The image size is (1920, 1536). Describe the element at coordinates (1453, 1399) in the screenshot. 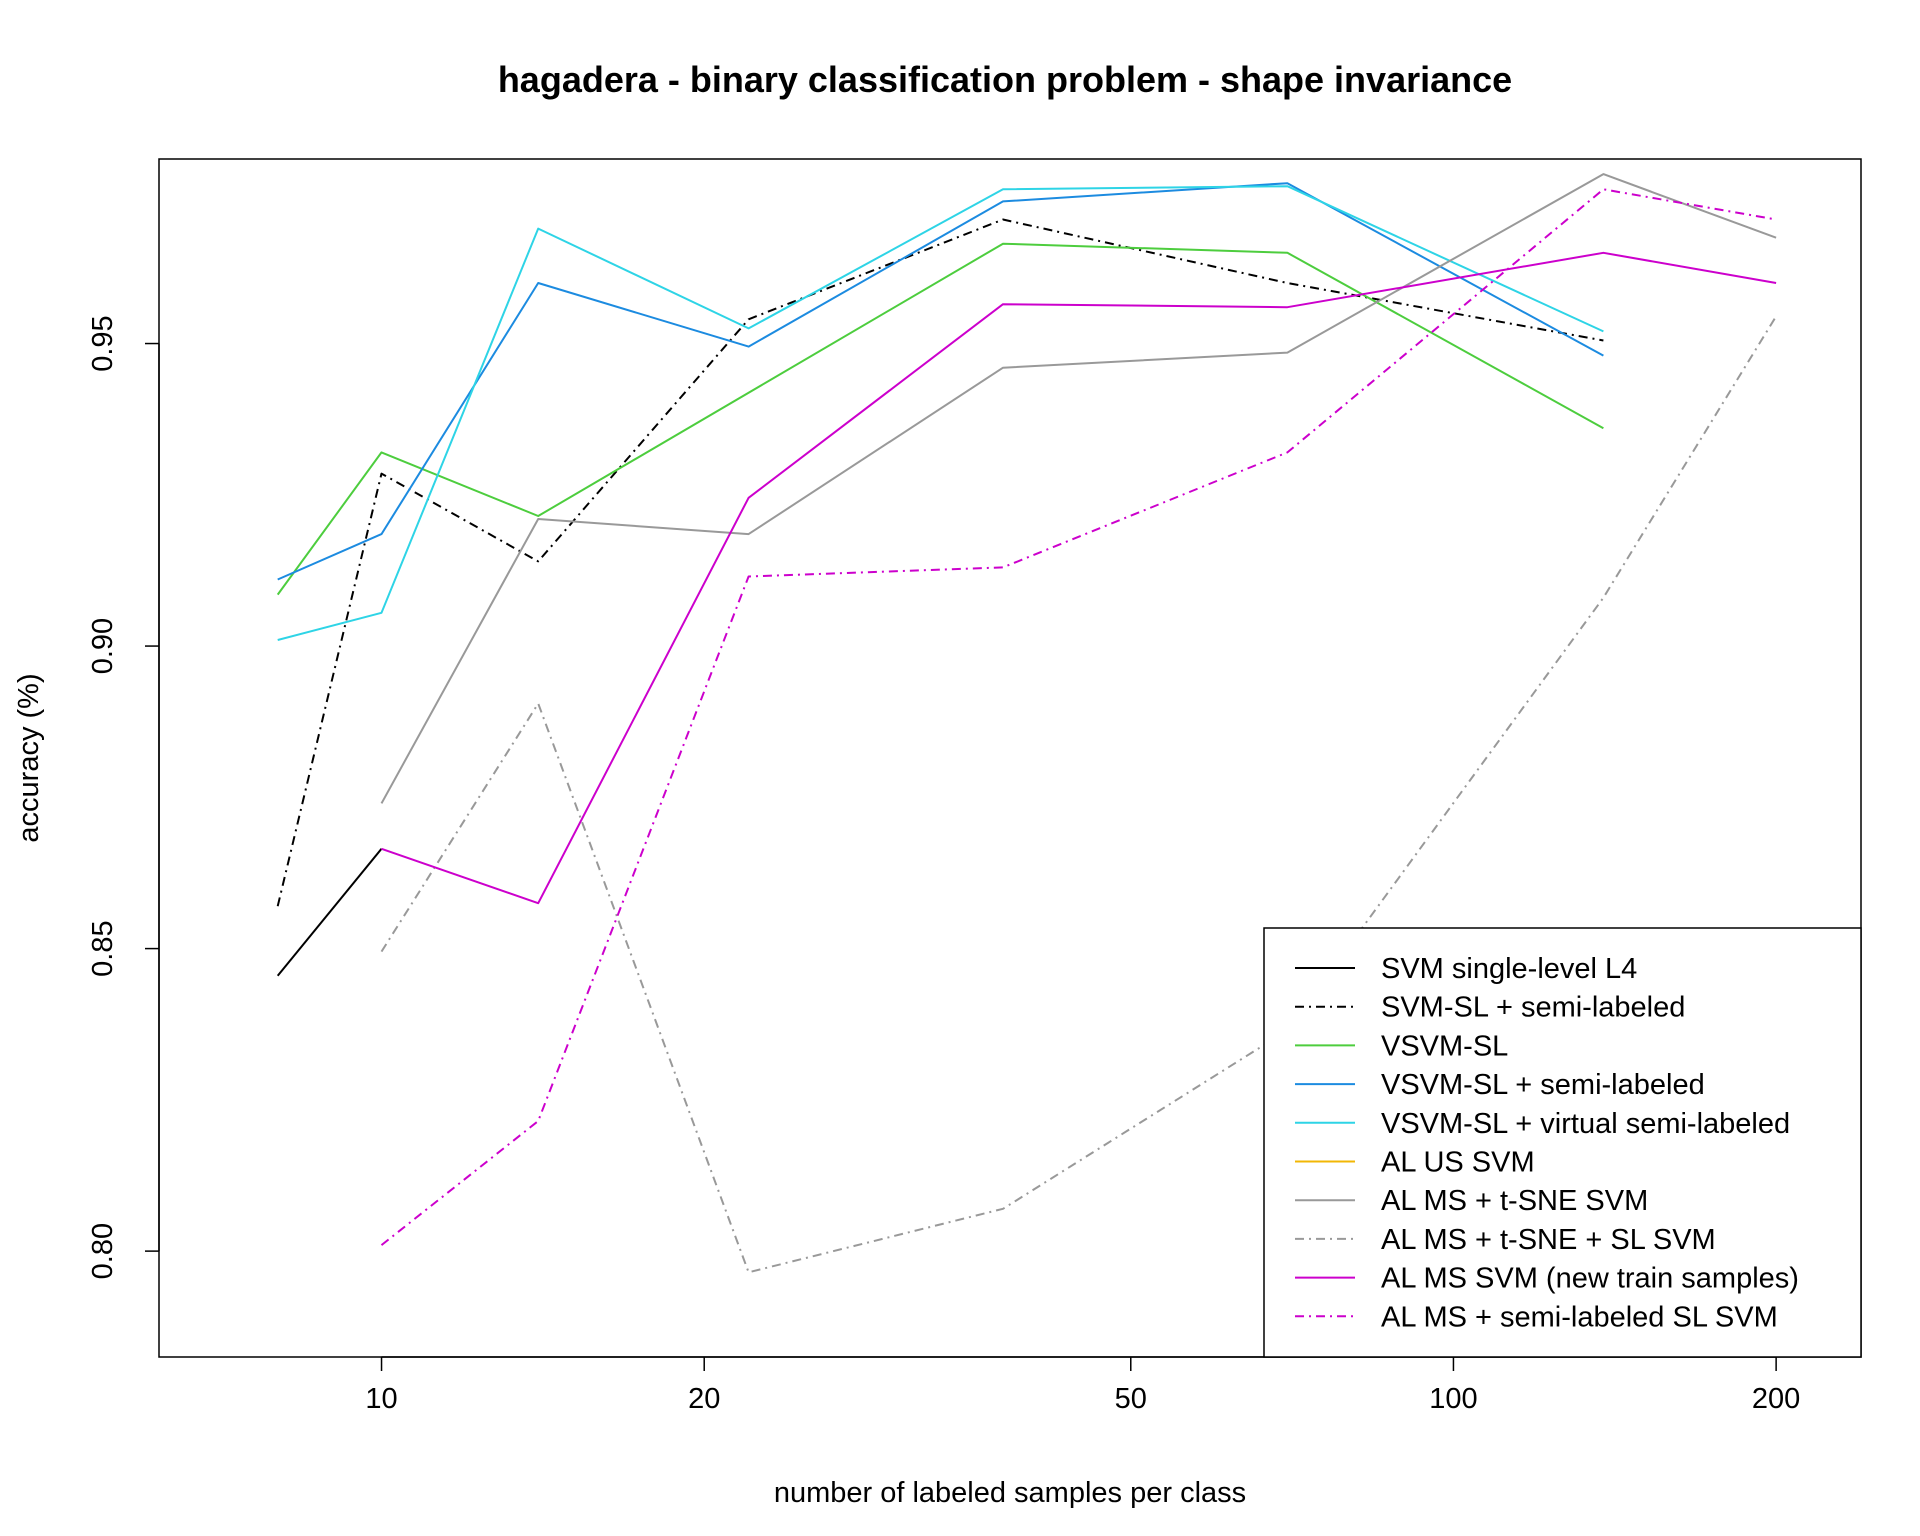

I see `x-tick-label: 100` at that location.